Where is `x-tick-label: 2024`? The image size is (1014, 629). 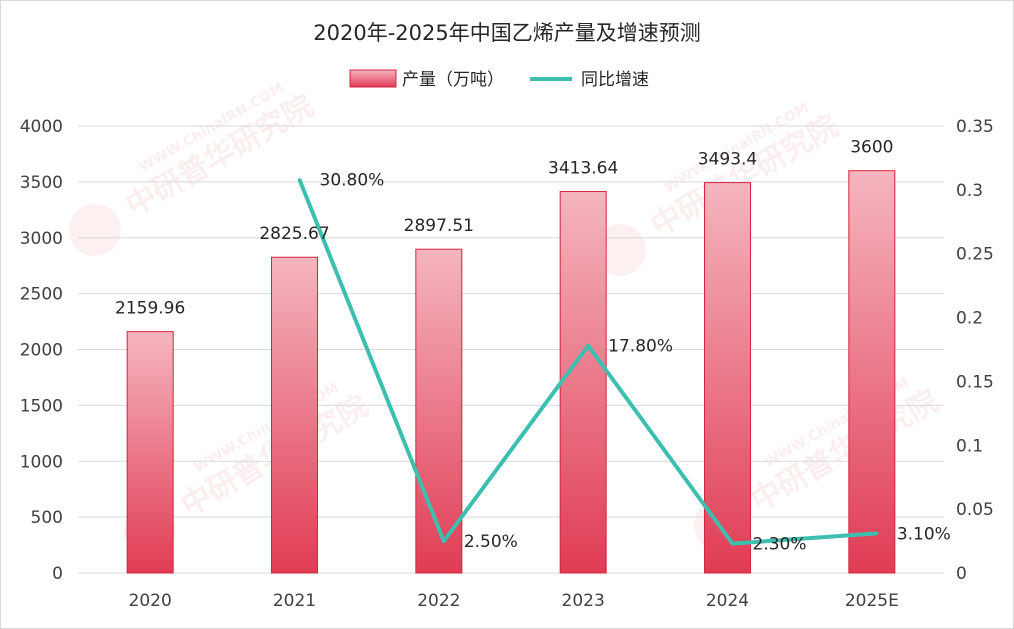
x-tick-label: 2024 is located at coordinates (727, 601).